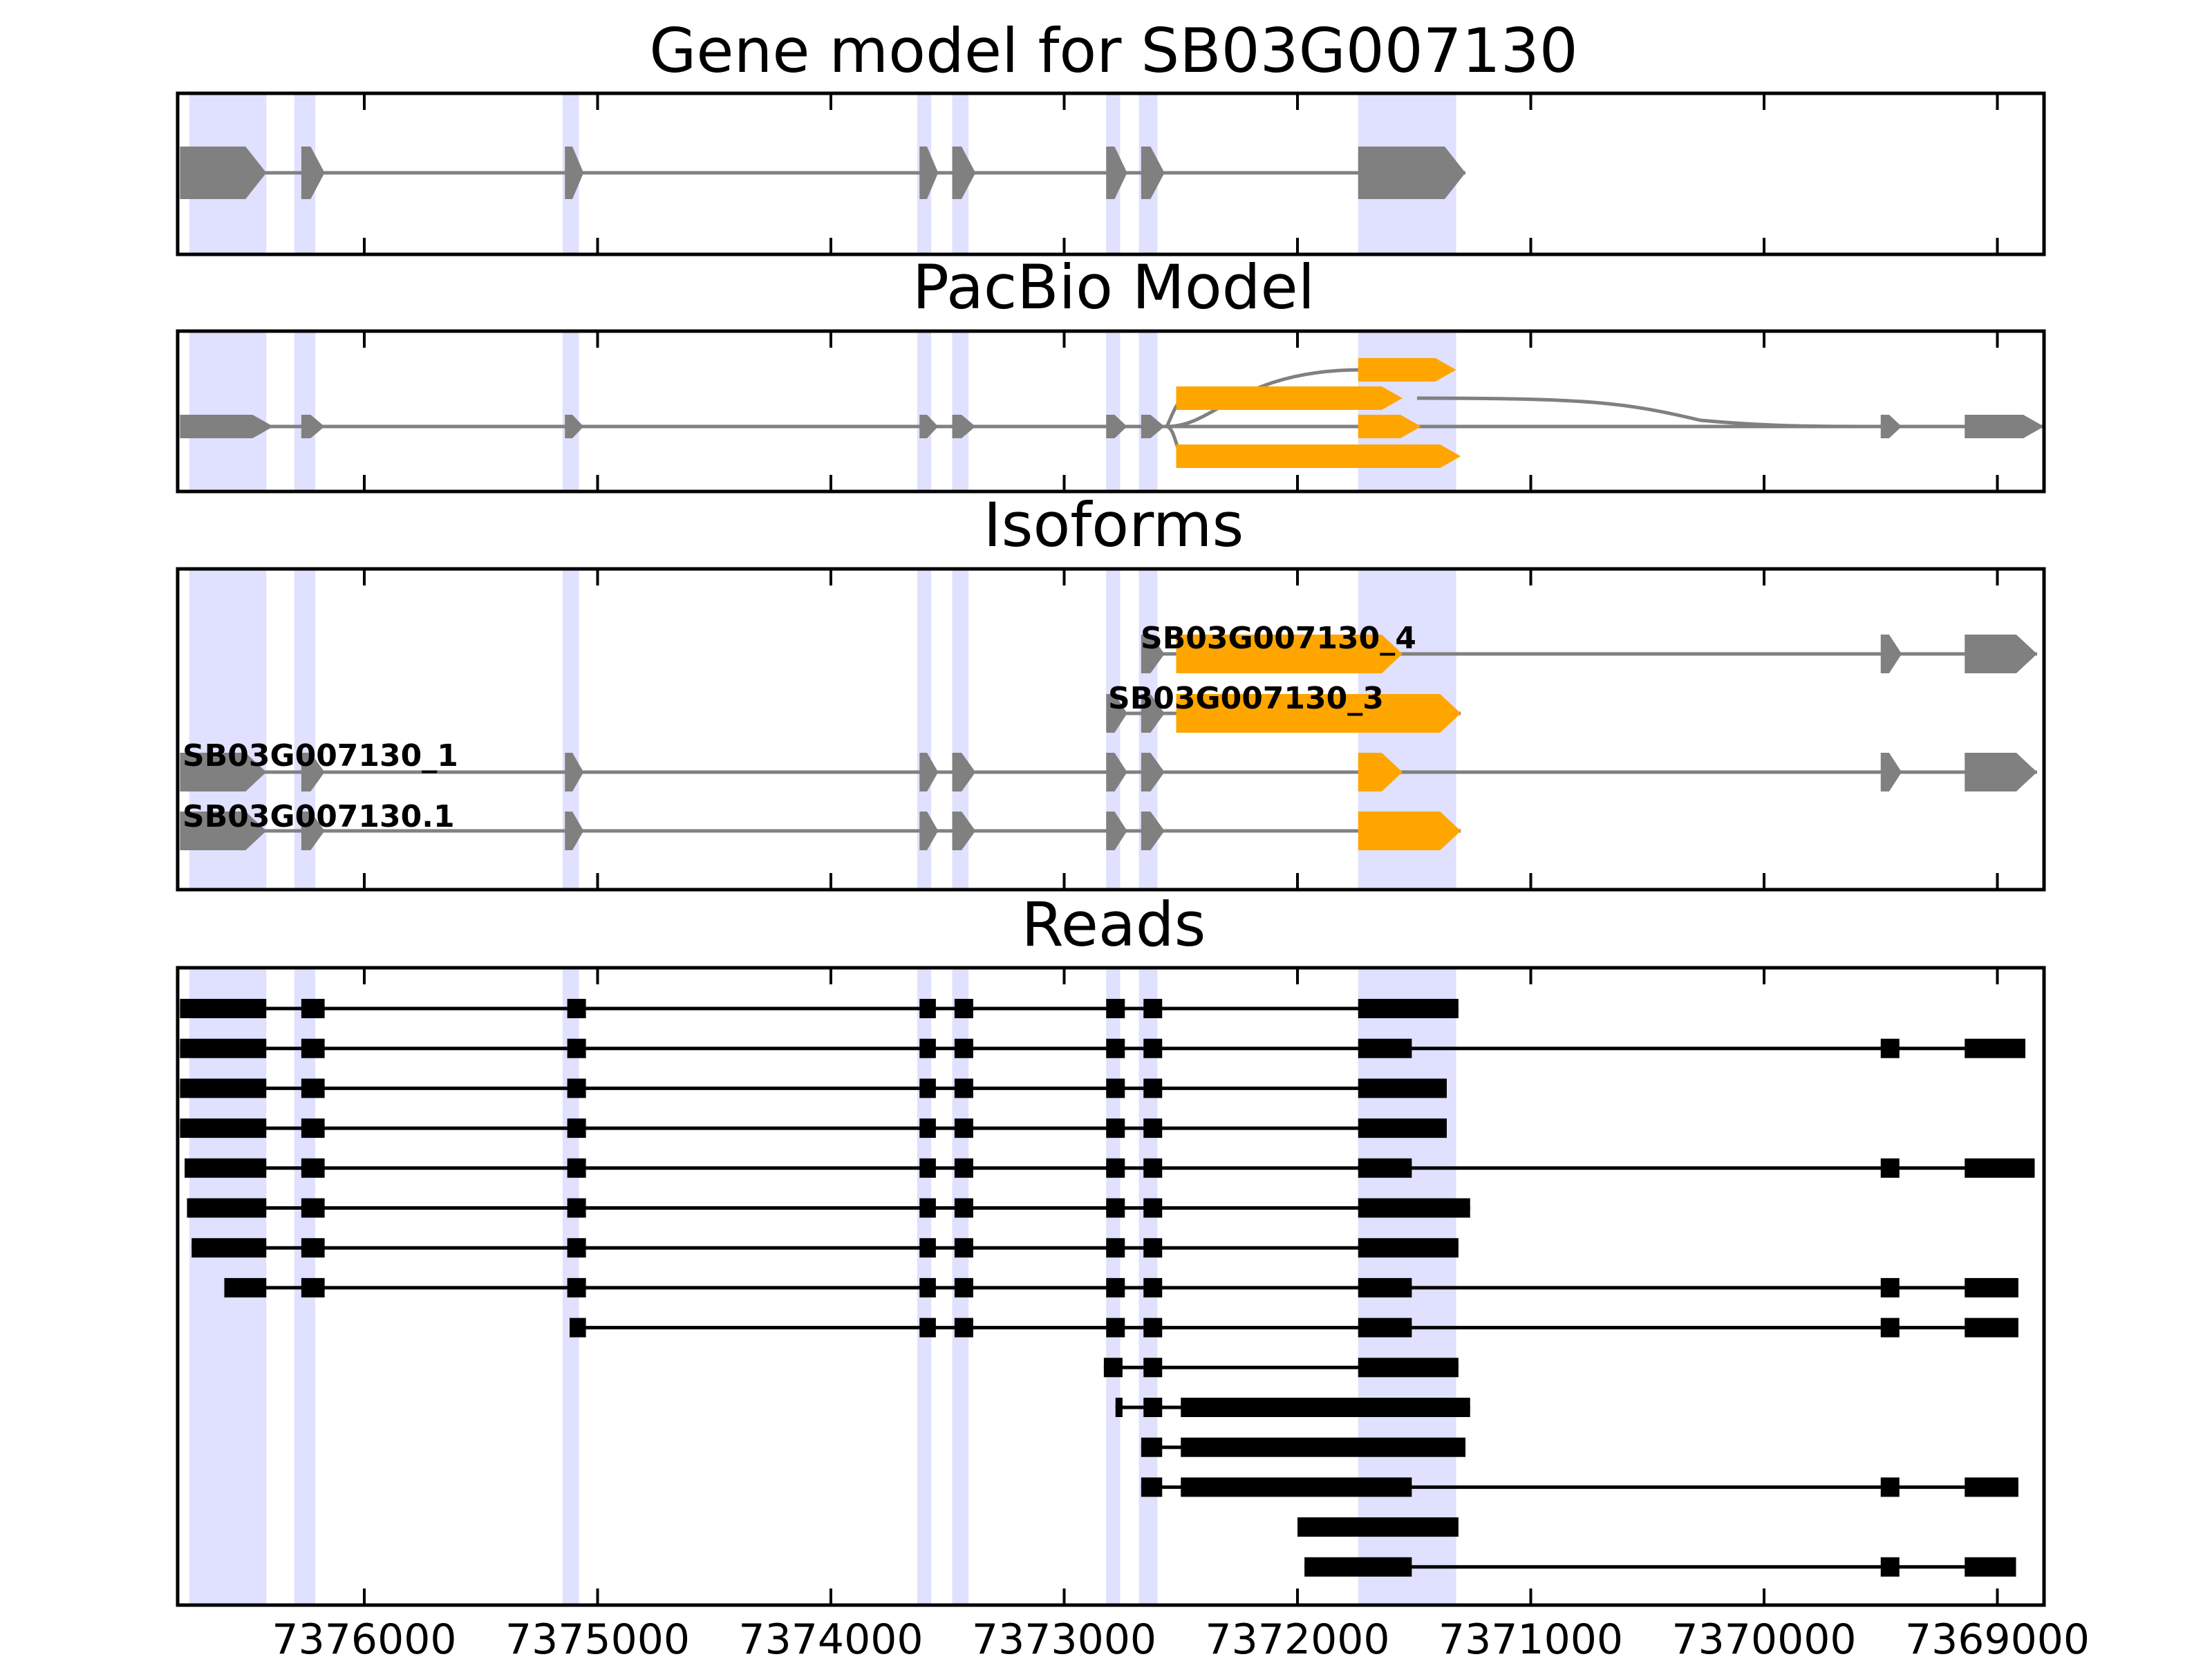 The width and height of the screenshot is (2212, 1659). I want to click on x-tick-label: 7372000, so click(1297, 1637).